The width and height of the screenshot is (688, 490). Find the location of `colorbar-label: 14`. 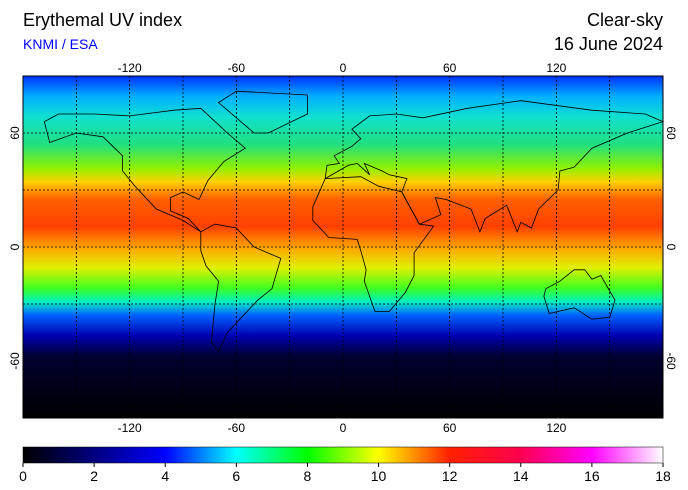

colorbar-label: 14 is located at coordinates (521, 476).